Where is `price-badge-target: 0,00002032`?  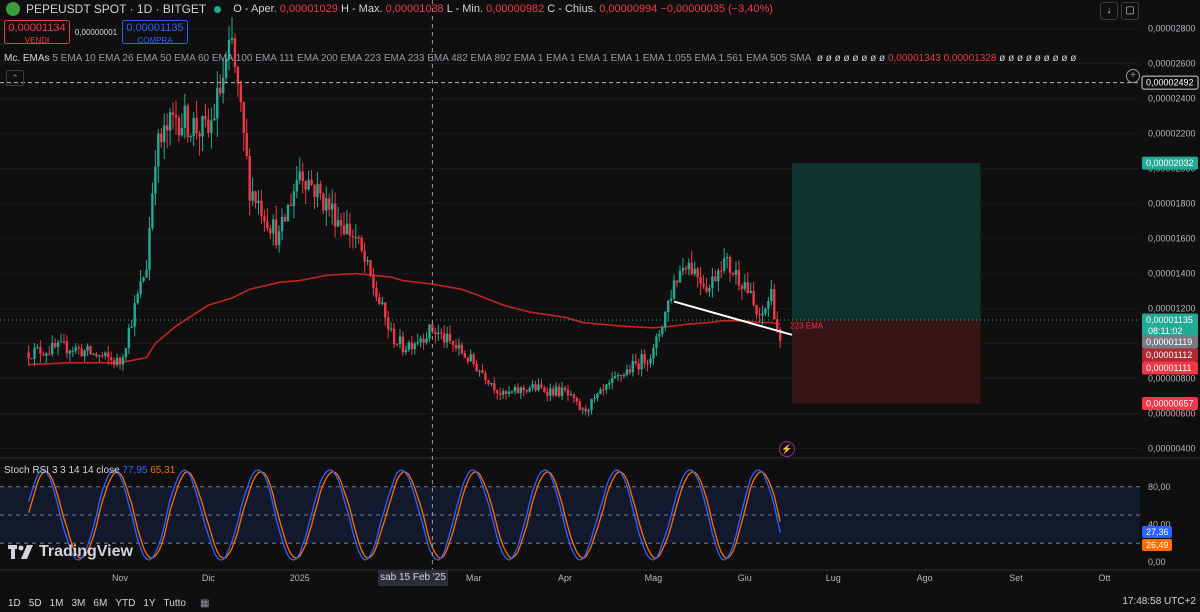
price-badge-target: 0,00002032 is located at coordinates (1170, 163).